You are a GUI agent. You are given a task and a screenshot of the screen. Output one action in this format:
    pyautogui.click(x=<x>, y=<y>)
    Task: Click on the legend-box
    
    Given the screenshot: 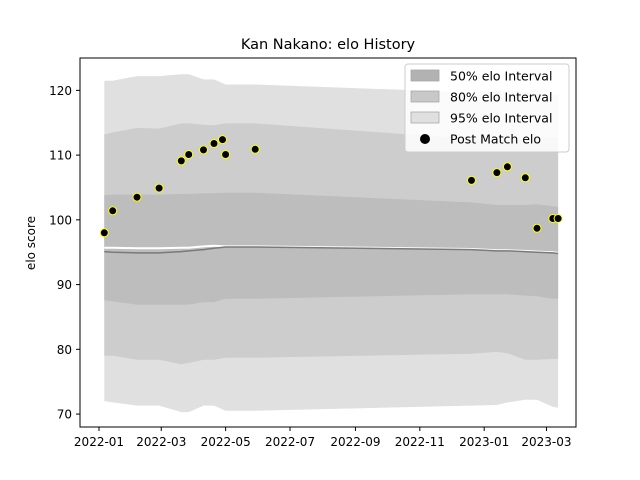 What is the action you would take?
    pyautogui.click(x=487, y=108)
    